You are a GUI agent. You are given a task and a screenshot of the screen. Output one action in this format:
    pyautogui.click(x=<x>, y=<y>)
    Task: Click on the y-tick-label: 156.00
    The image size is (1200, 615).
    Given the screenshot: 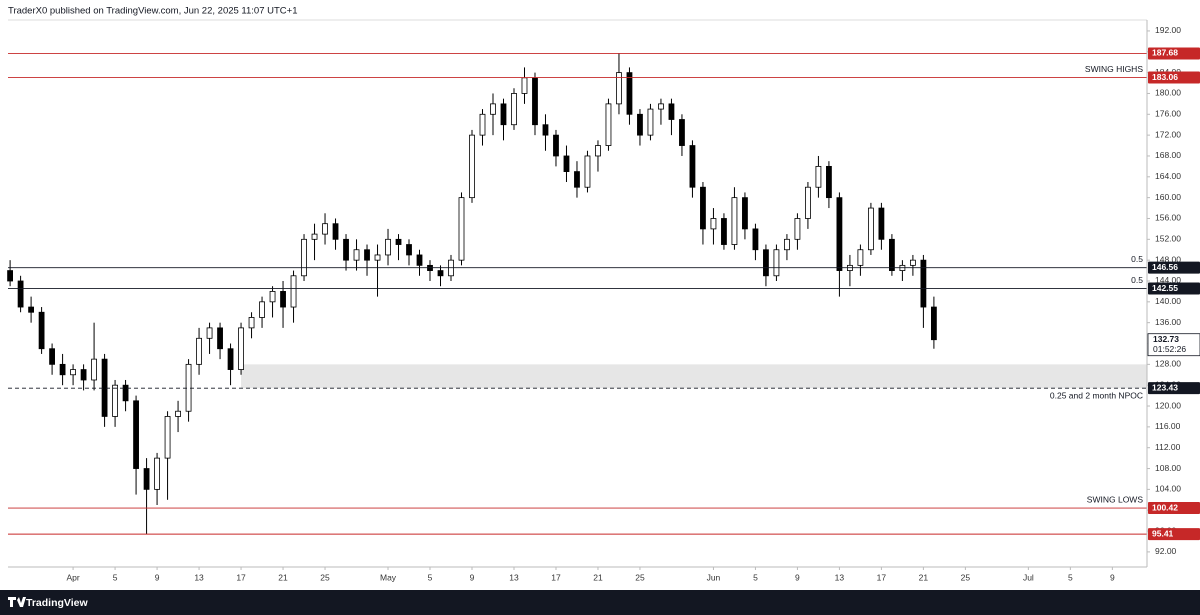 What is the action you would take?
    pyautogui.click(x=1168, y=218)
    